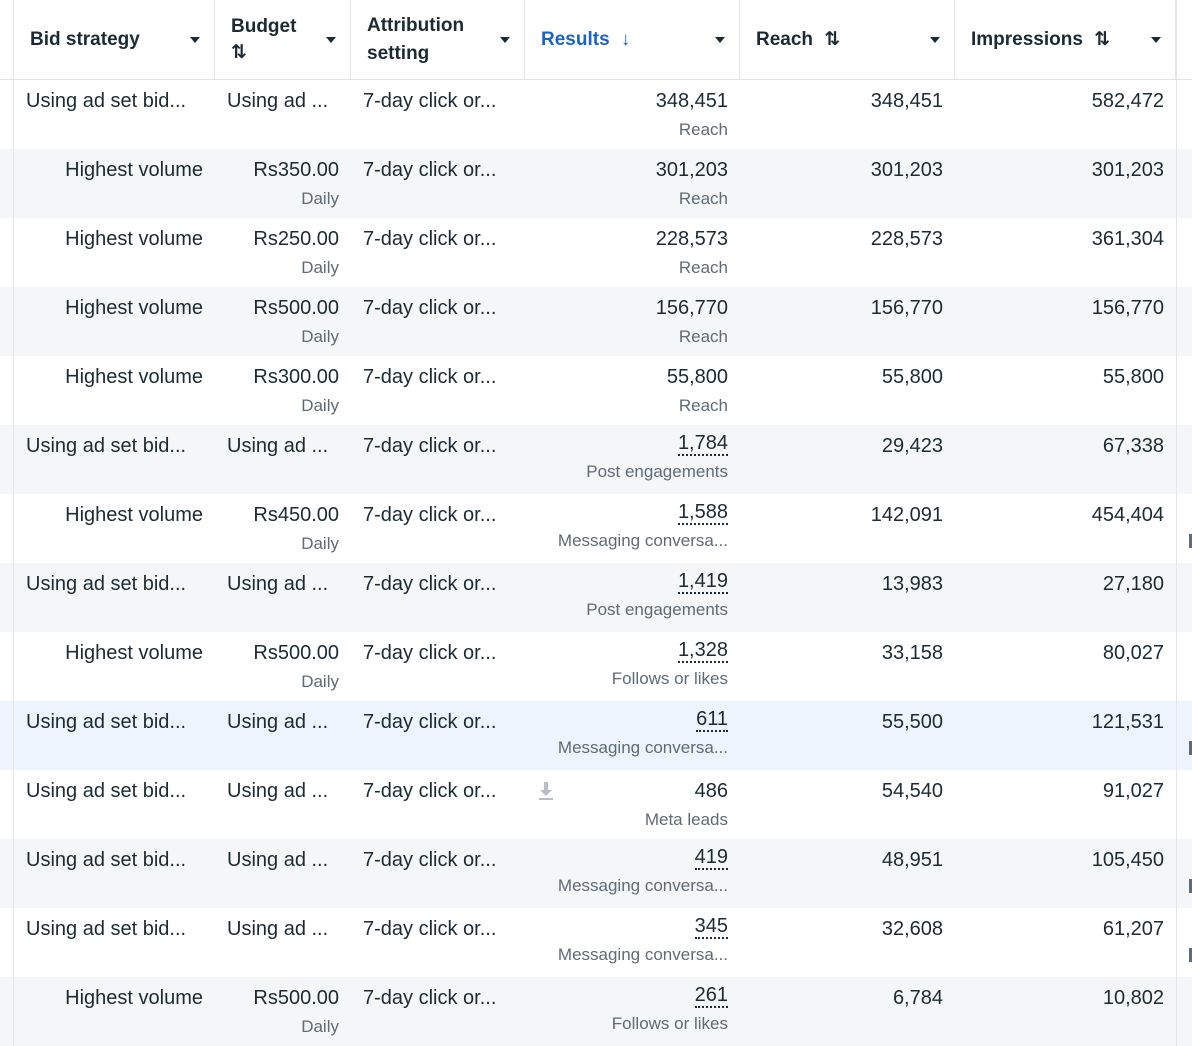 The height and width of the screenshot is (1046, 1192). What do you see at coordinates (702, 513) in the screenshot?
I see `results-value: 1,588` at bounding box center [702, 513].